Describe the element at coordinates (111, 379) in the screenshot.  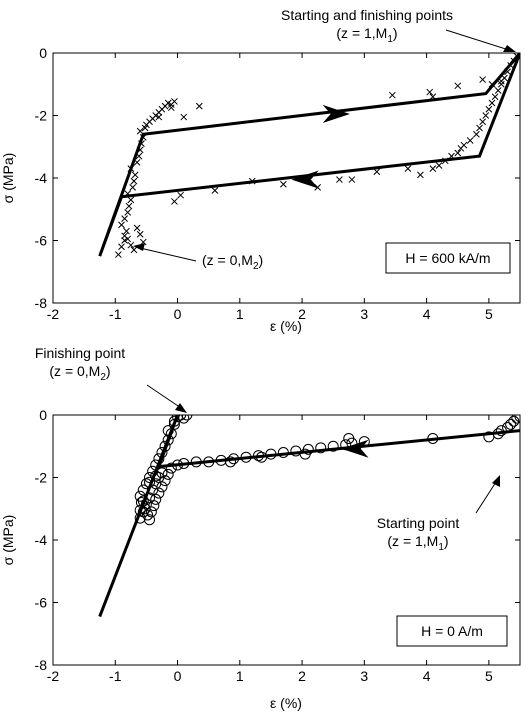
I see `chart-bottom-annotation-finishing: Finishing point (z = 0,M2)` at that location.